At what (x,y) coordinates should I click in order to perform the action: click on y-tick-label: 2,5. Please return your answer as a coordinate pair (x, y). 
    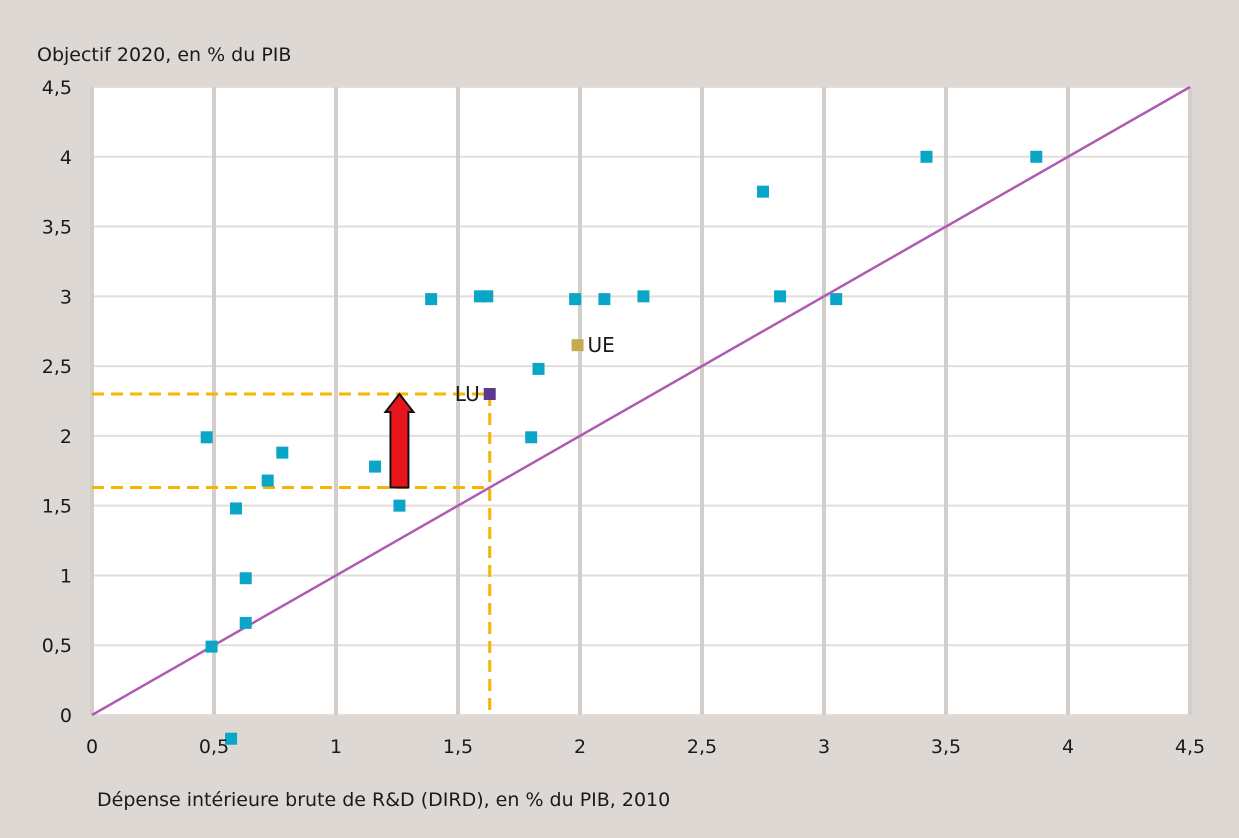
    Looking at the image, I should click on (57, 367).